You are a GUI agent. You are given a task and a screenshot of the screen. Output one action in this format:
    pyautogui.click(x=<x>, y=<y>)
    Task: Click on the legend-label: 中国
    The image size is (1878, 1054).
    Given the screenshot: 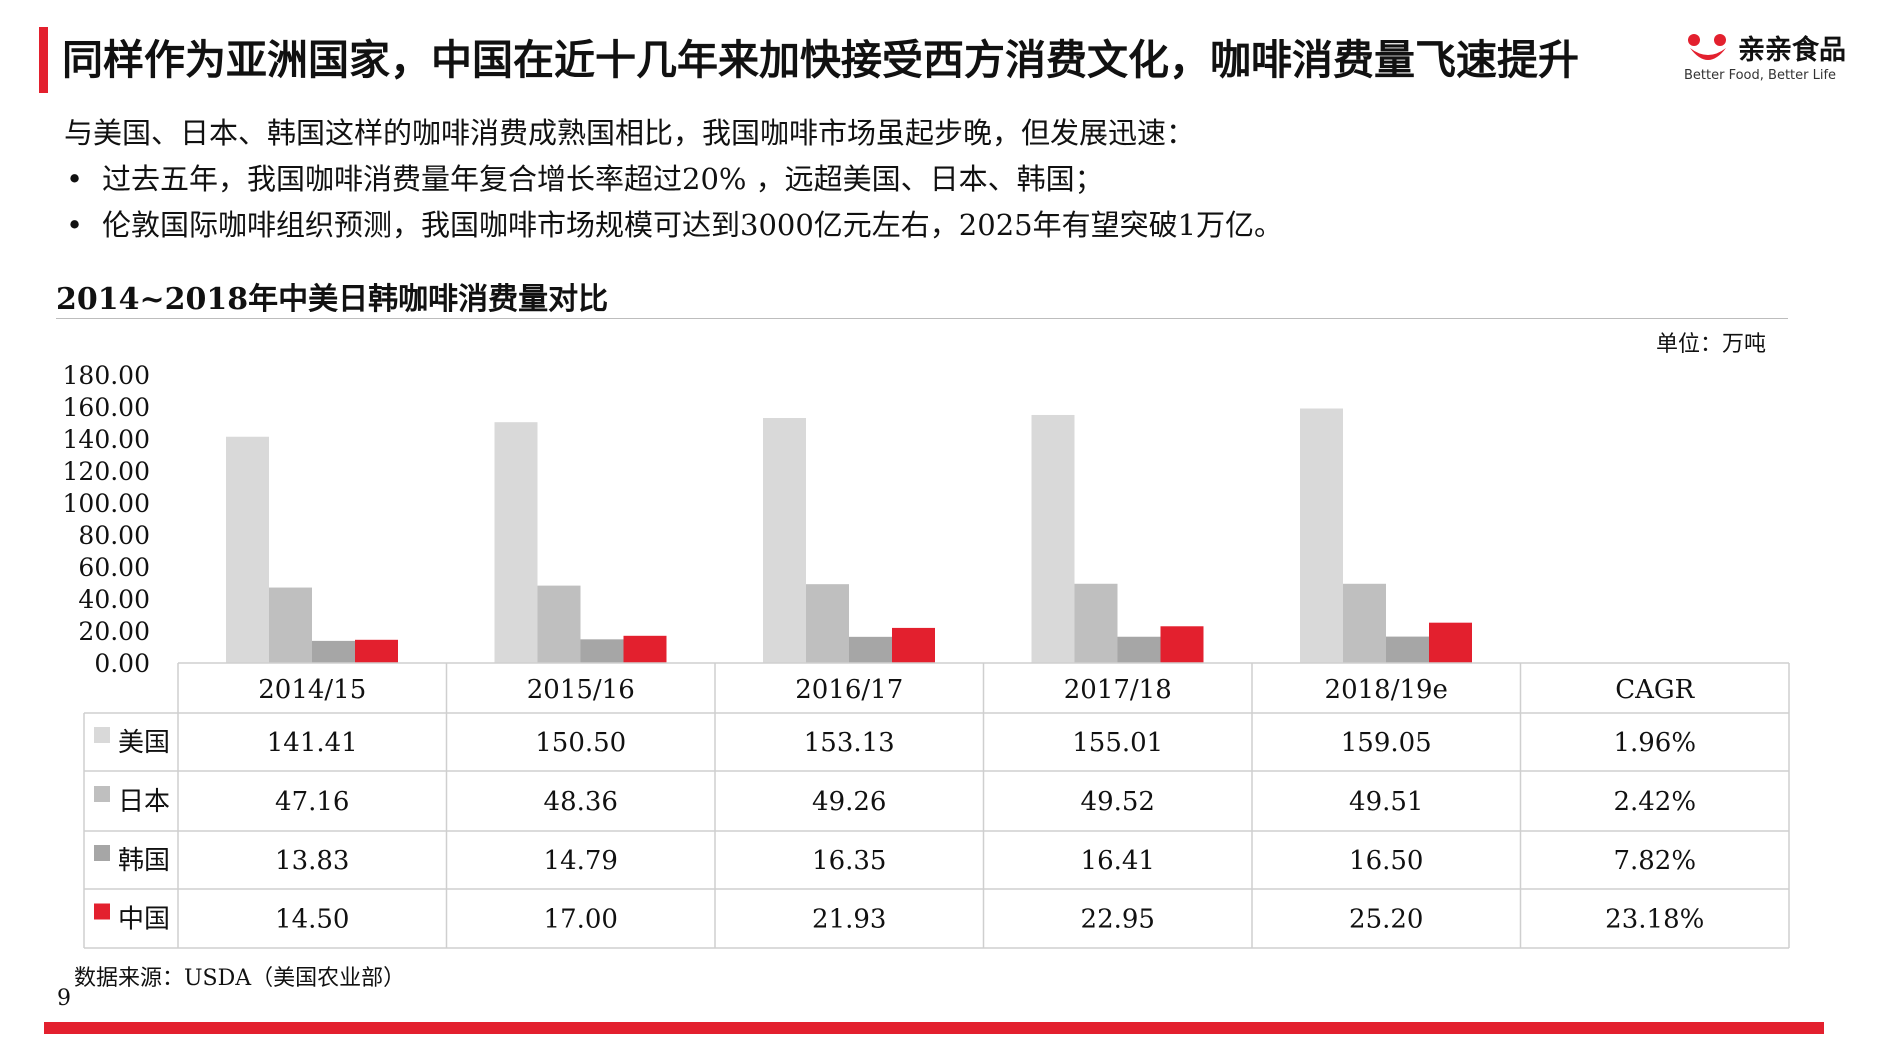 What is the action you would take?
    pyautogui.click(x=144, y=920)
    